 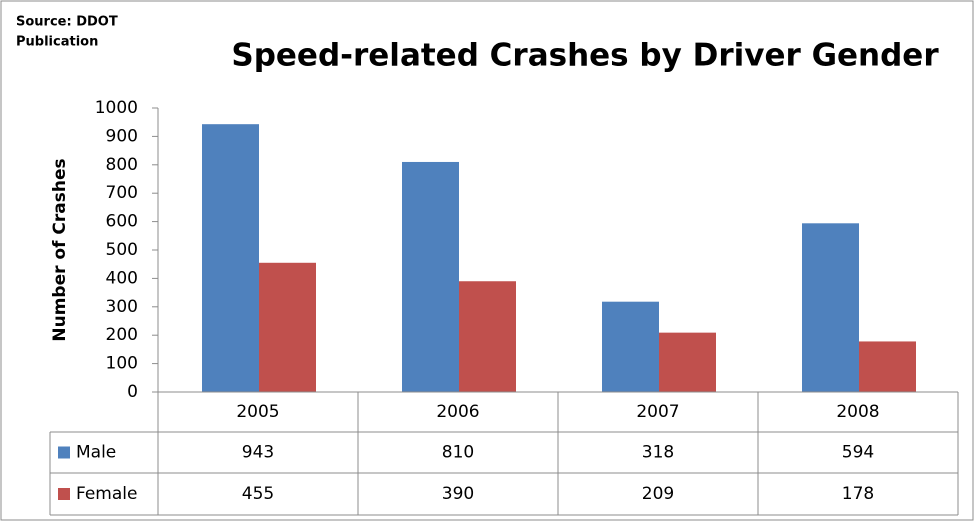 What do you see at coordinates (106, 494) in the screenshot?
I see `legend-label: Female` at bounding box center [106, 494].